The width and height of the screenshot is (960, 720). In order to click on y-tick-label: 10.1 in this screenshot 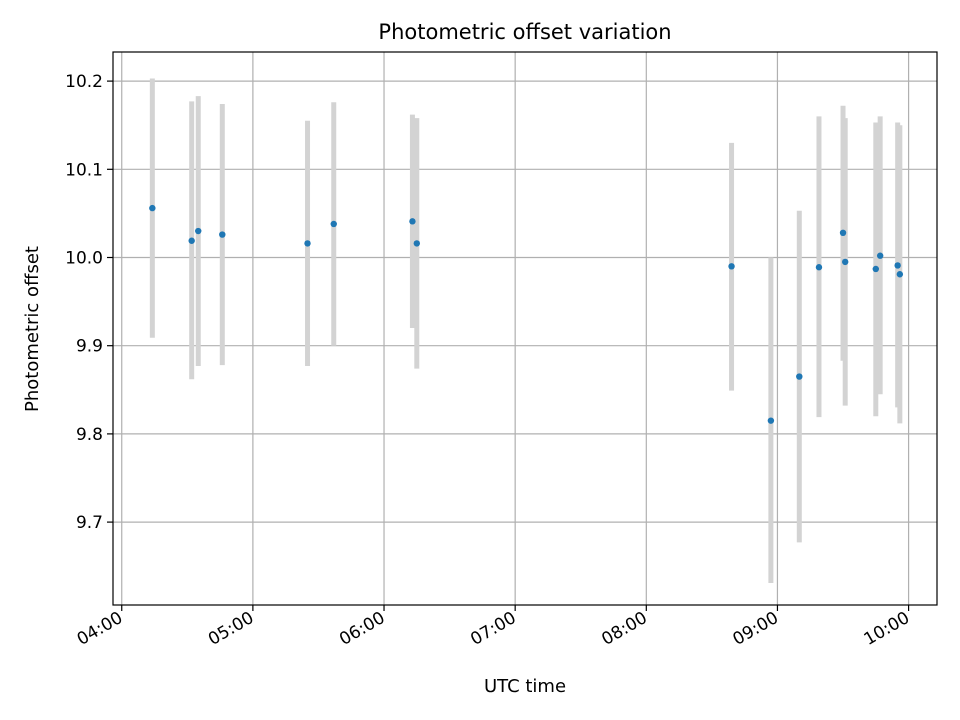, I will do `click(84, 170)`.